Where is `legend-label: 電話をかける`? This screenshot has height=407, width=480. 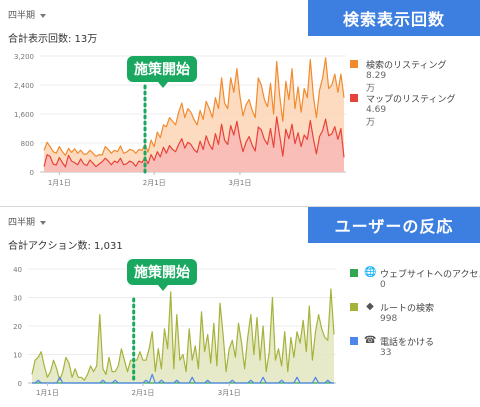
legend-label: 電話をかける is located at coordinates (407, 343).